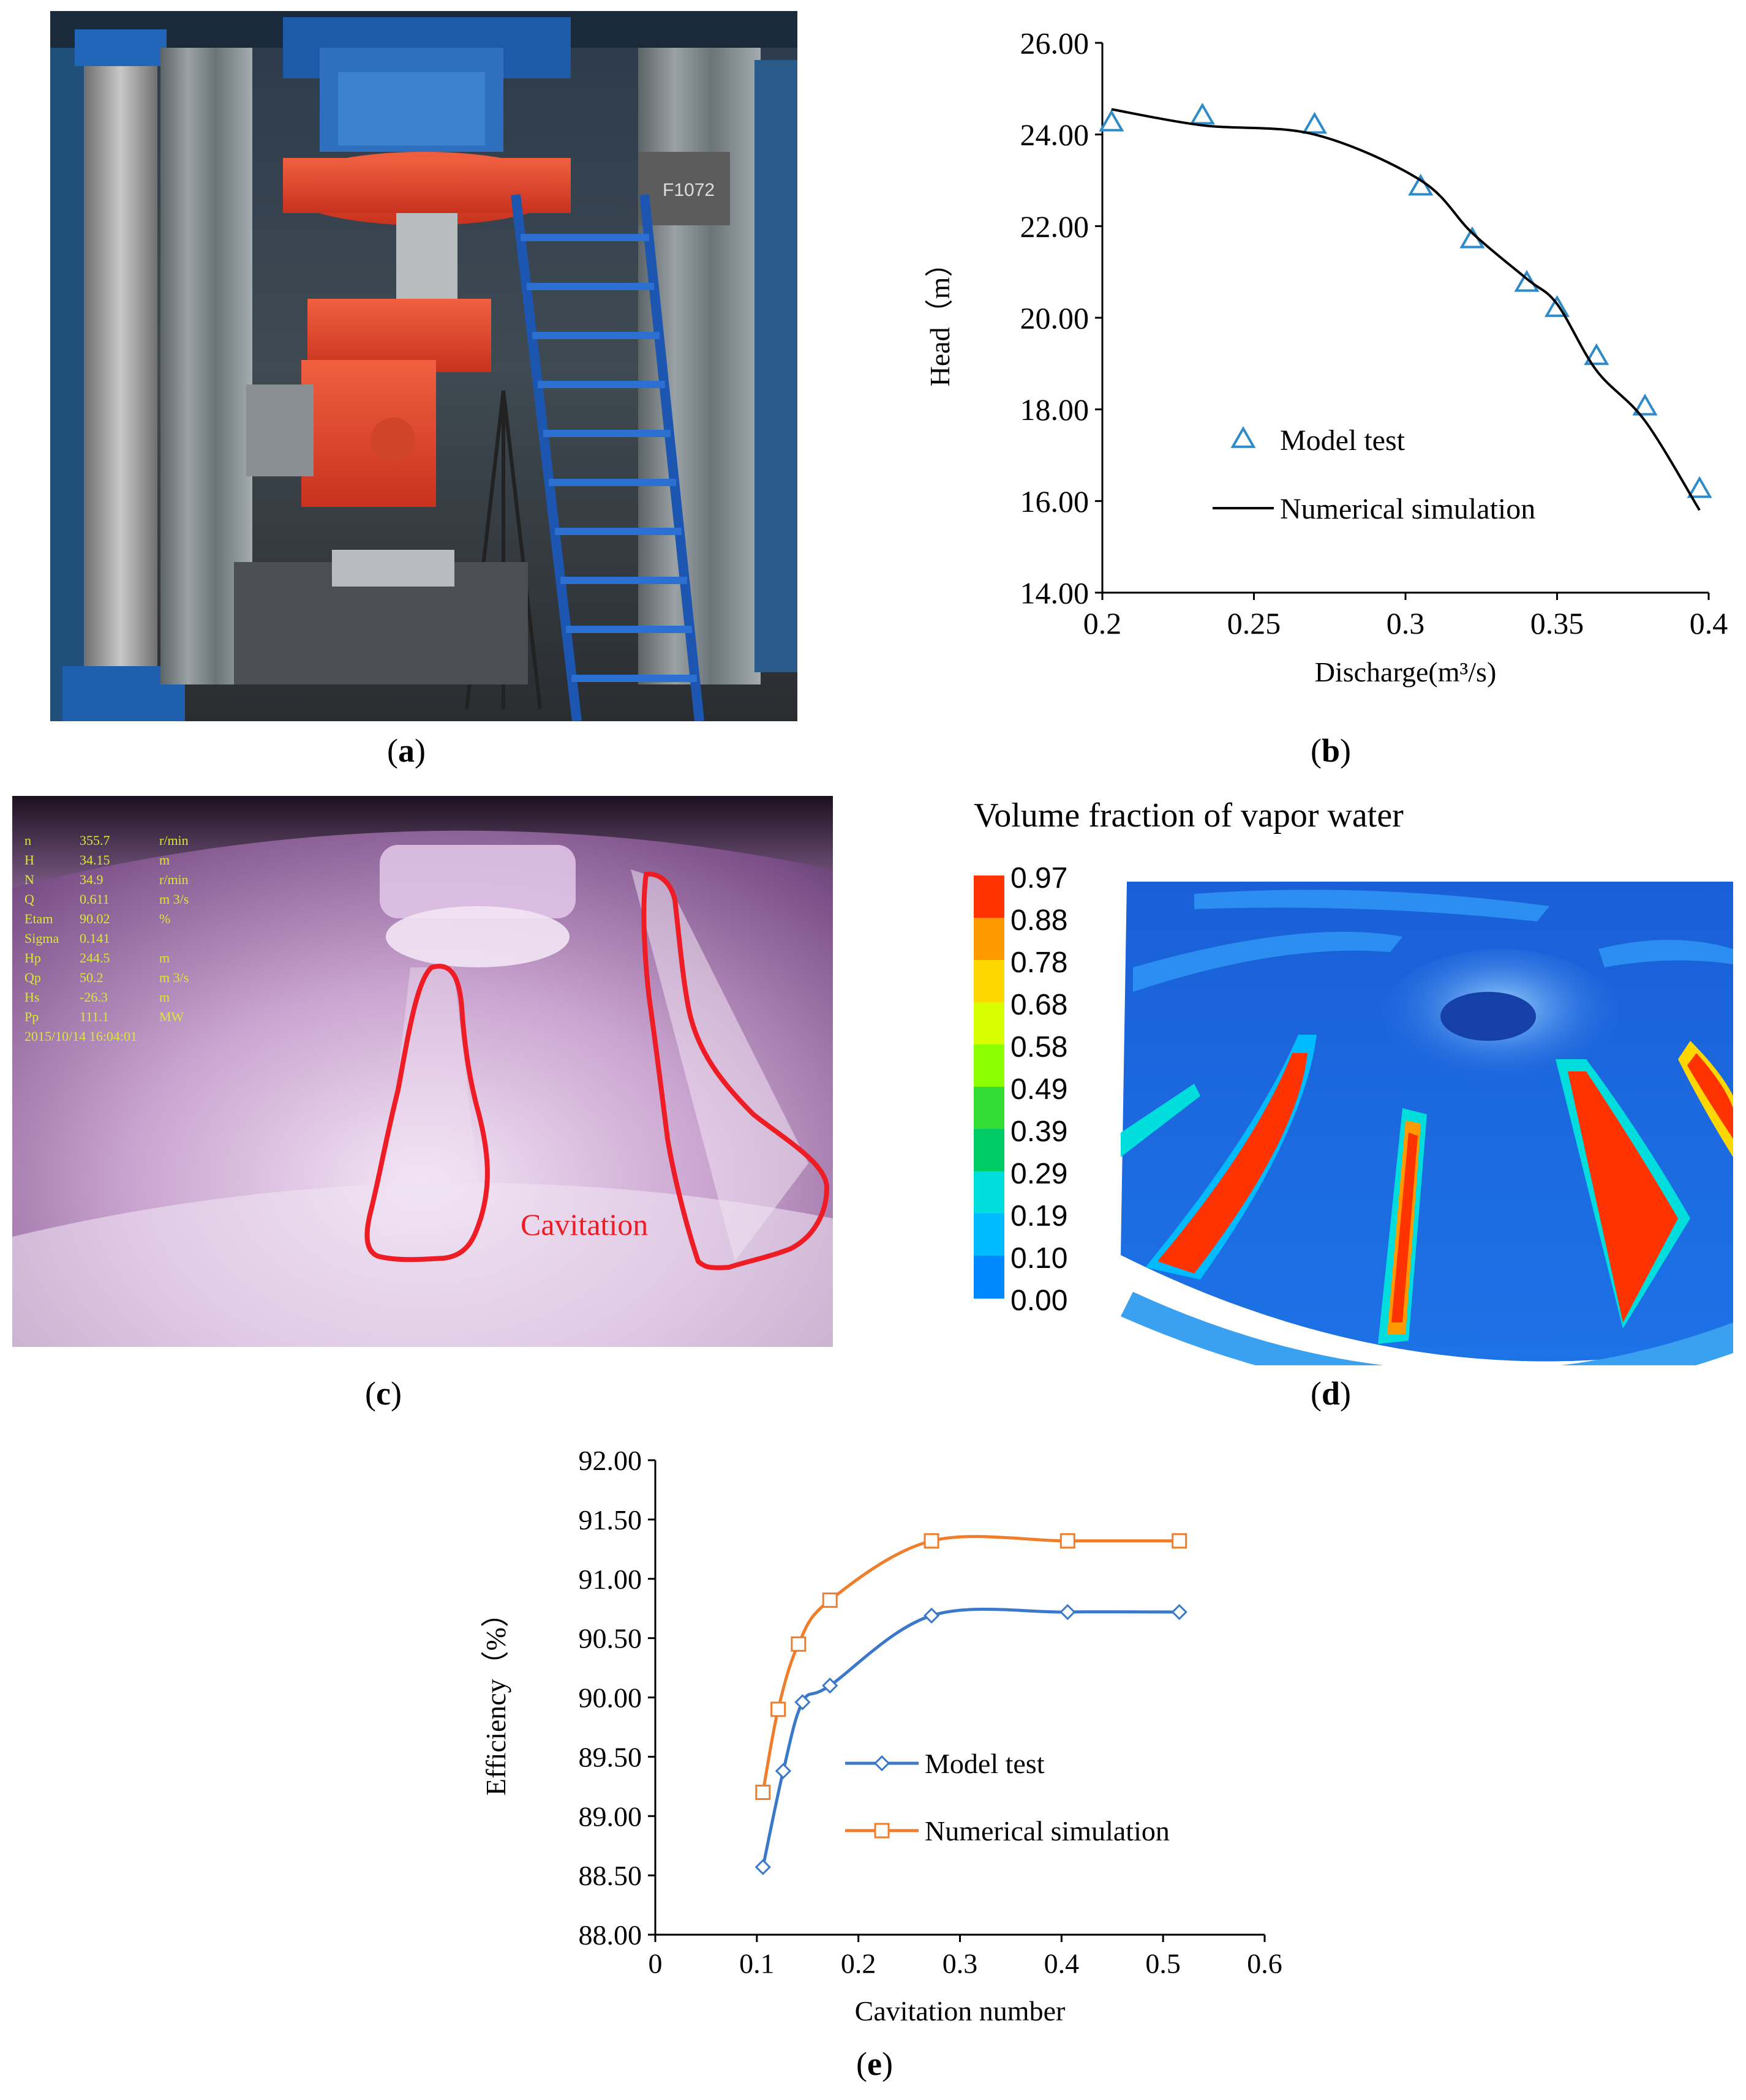  Describe the element at coordinates (1054, 501) in the screenshot. I see `y-tick-label: 16.00` at that location.